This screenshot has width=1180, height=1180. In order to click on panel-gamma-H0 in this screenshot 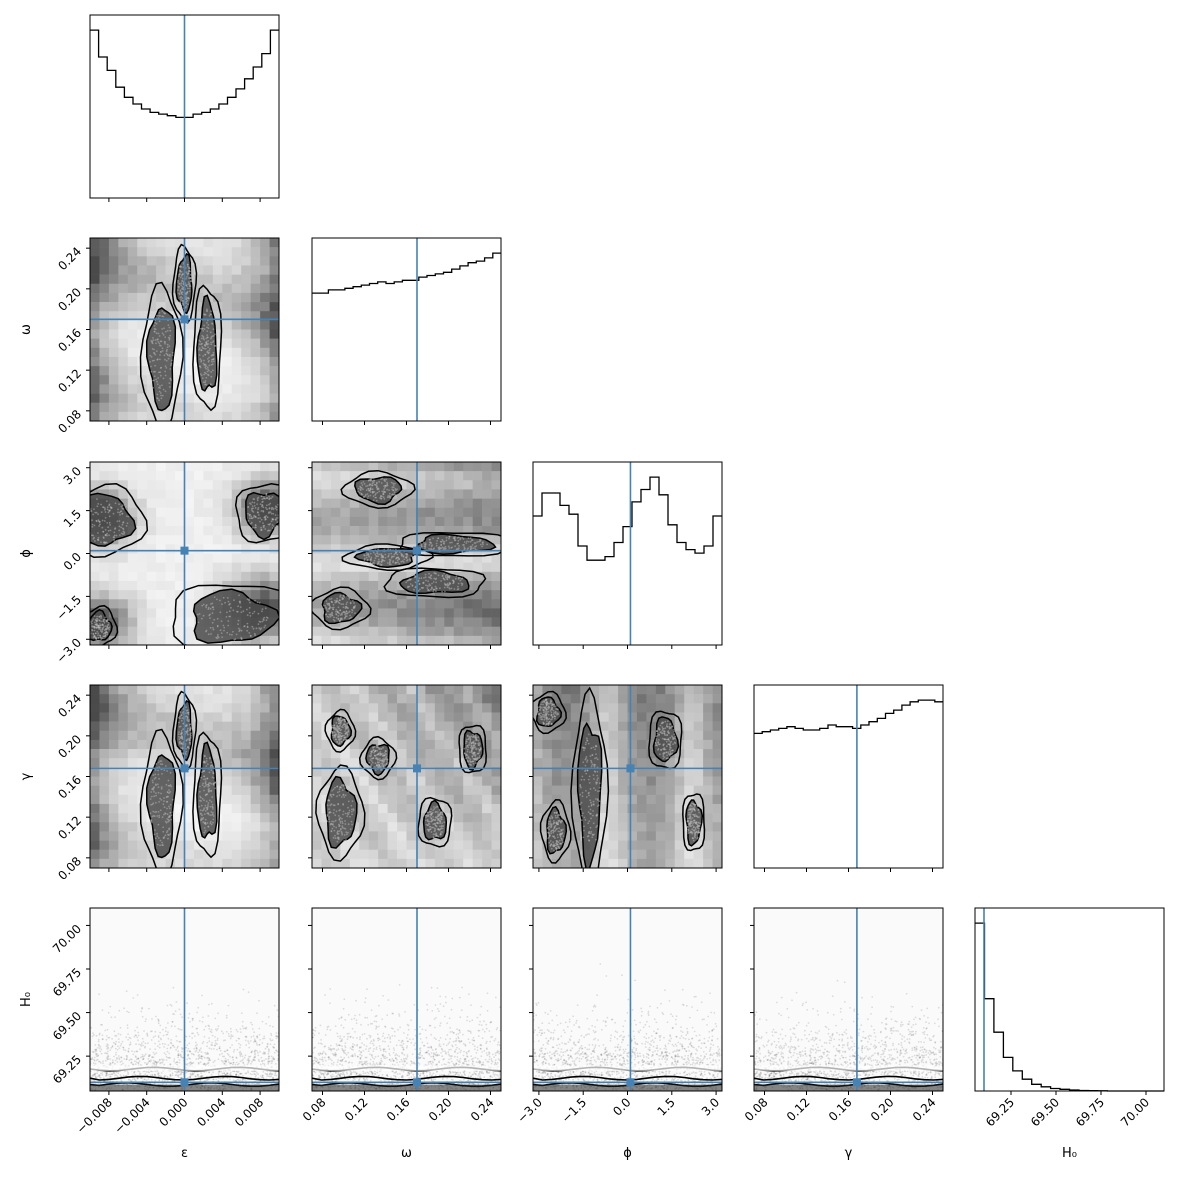, I will do `click(848, 999)`.